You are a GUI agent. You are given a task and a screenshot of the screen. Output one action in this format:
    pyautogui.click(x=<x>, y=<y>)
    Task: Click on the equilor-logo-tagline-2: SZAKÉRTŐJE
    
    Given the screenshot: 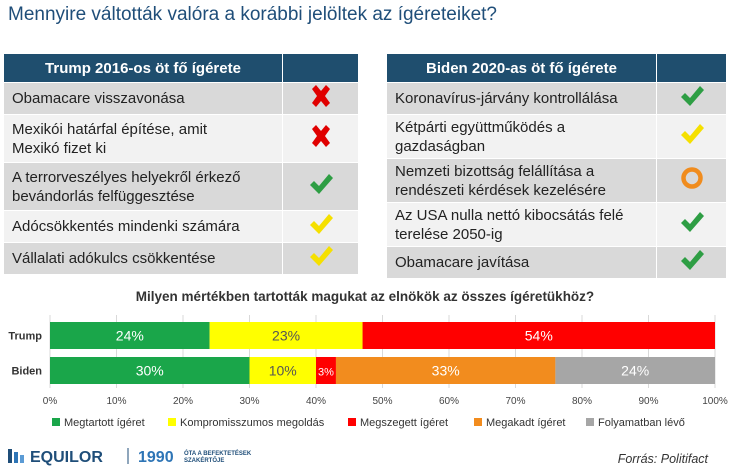 What is the action you would take?
    pyautogui.click(x=204, y=460)
    